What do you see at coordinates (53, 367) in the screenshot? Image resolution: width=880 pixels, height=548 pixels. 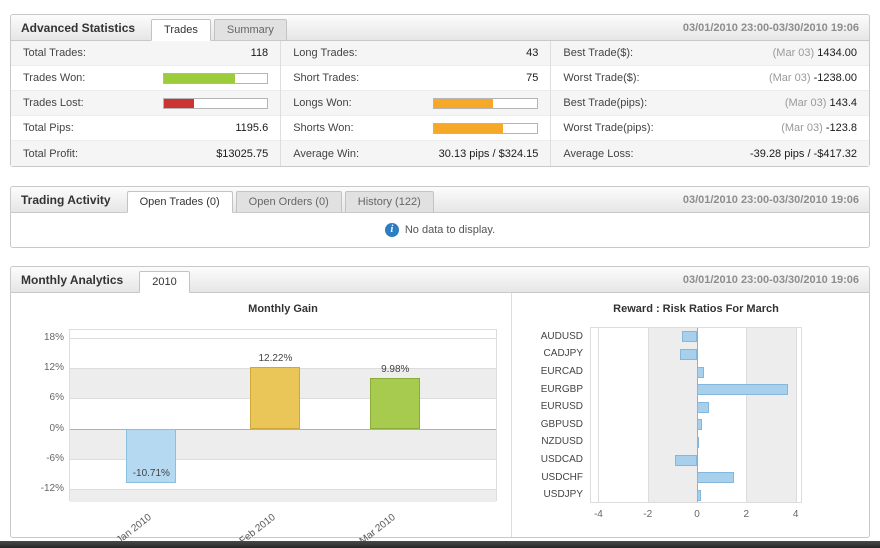 I see `y-axis-label: 12%` at bounding box center [53, 367].